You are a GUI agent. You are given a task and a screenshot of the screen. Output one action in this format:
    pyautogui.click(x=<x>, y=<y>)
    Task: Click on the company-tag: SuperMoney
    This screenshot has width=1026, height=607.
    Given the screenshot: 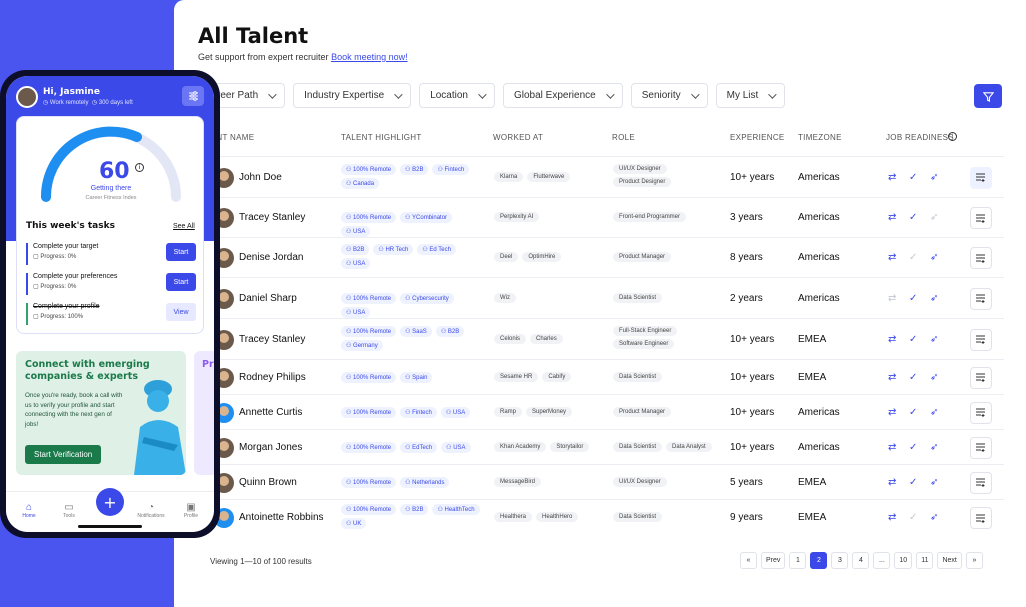 What is the action you would take?
    pyautogui.click(x=549, y=411)
    